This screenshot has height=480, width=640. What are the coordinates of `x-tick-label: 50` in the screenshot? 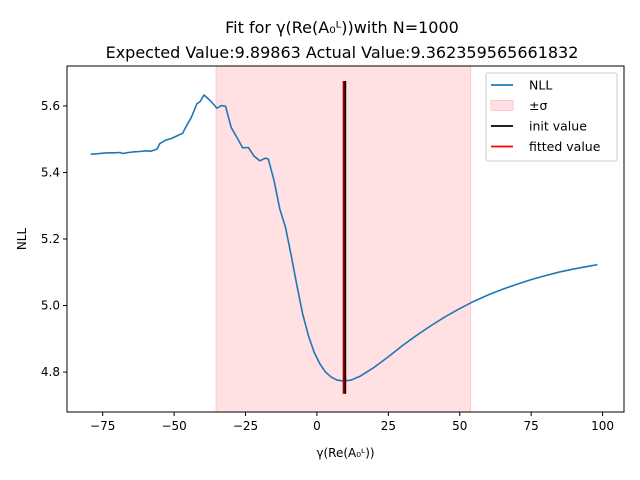 It's located at (459, 426).